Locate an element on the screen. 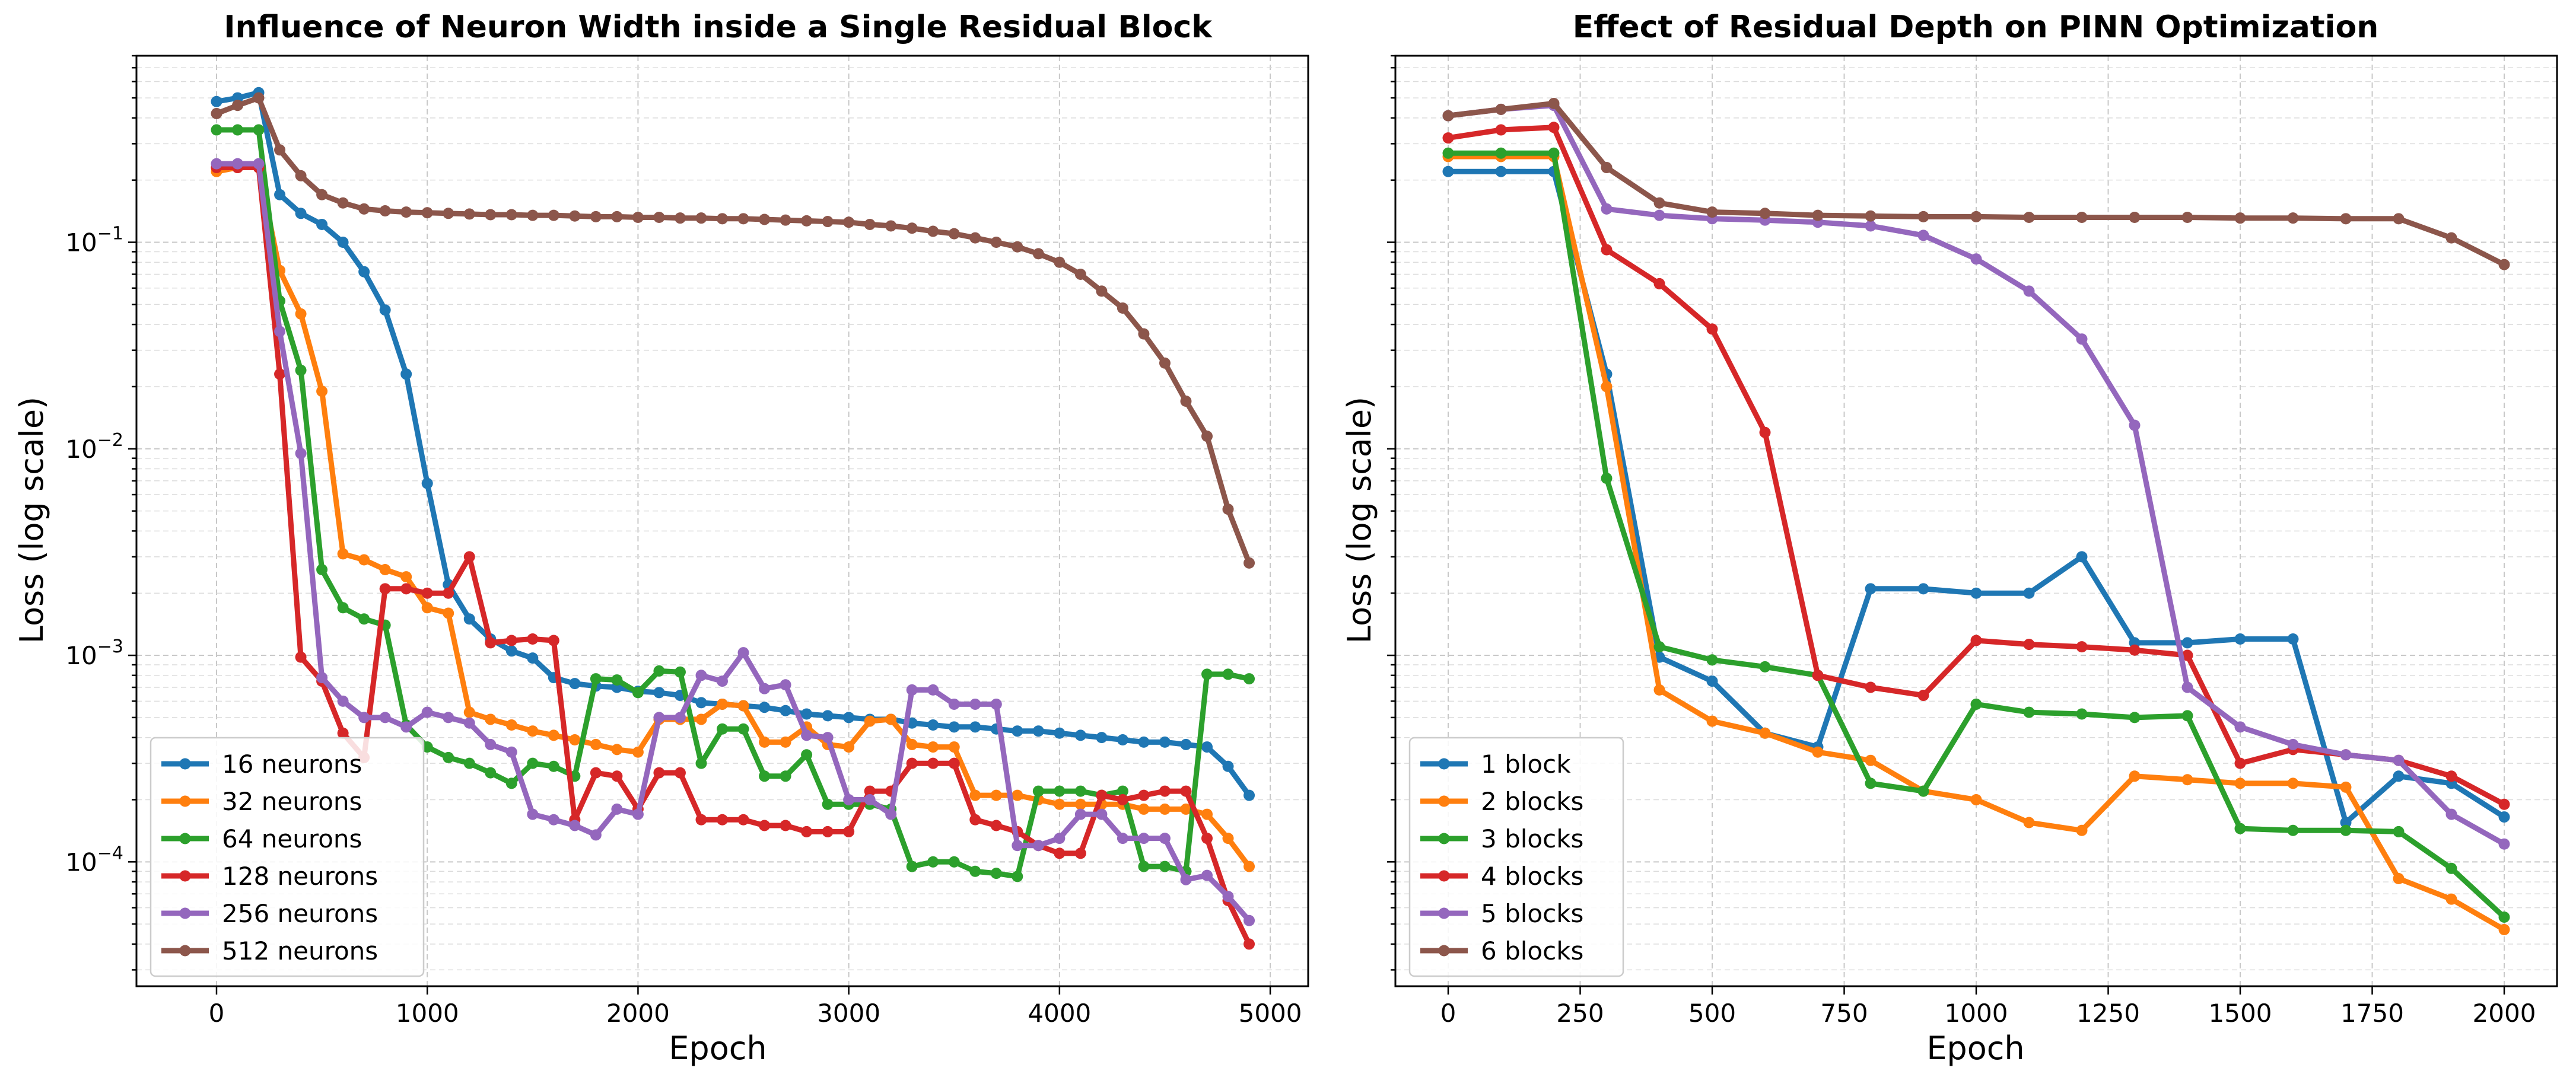 The height and width of the screenshot is (1074, 2576). x-tick-label: 2000 is located at coordinates (2504, 1013).